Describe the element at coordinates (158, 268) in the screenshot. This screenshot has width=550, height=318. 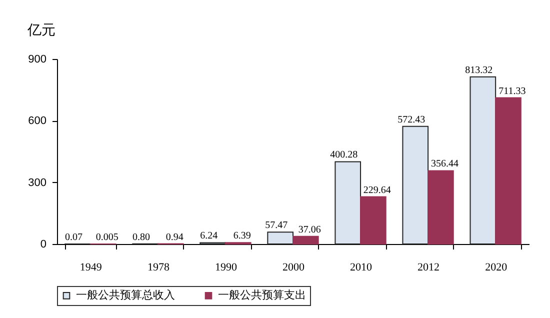
I see `x-tick-label: 1978` at that location.